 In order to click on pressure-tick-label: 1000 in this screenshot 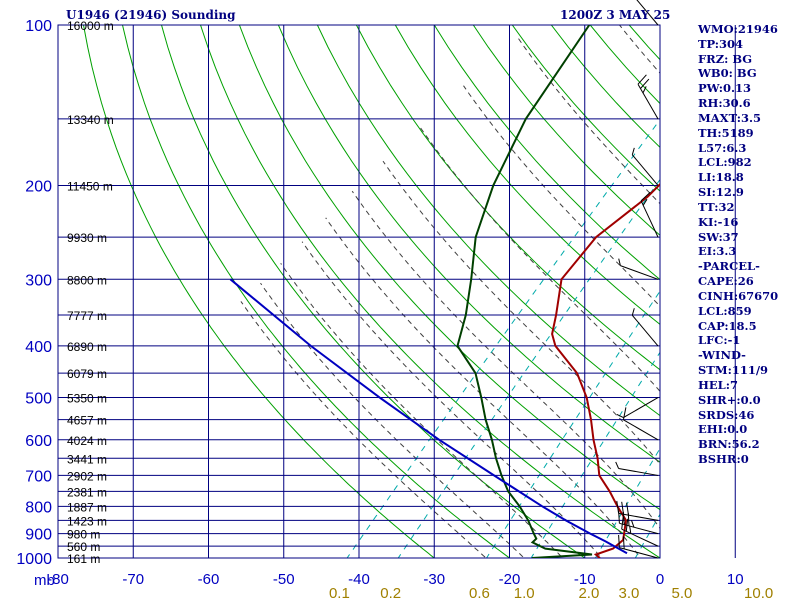, I will do `click(34, 559)`.